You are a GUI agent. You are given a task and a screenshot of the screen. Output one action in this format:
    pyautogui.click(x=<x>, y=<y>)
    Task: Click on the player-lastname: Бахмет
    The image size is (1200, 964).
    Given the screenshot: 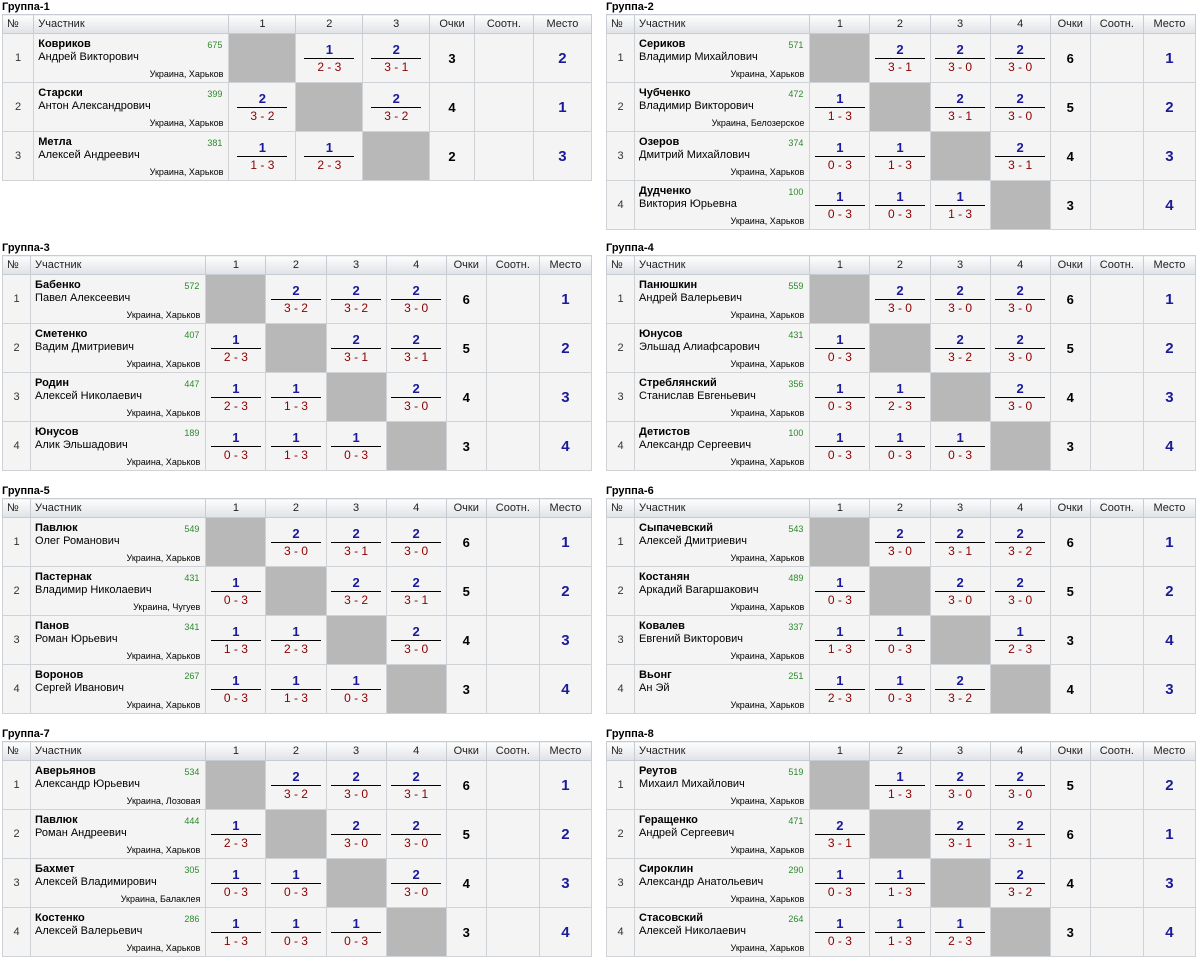 What is the action you would take?
    pyautogui.click(x=55, y=869)
    